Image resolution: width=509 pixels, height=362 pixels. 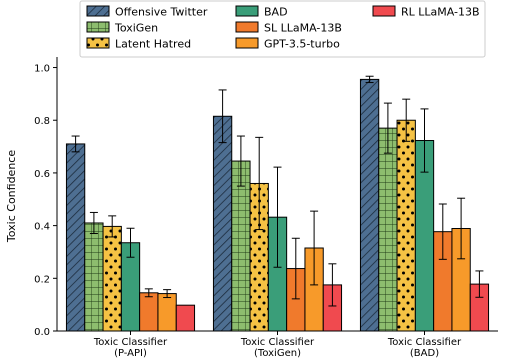 What do you see at coordinates (276, 12) in the screenshot?
I see `legend-label: BAD` at bounding box center [276, 12].